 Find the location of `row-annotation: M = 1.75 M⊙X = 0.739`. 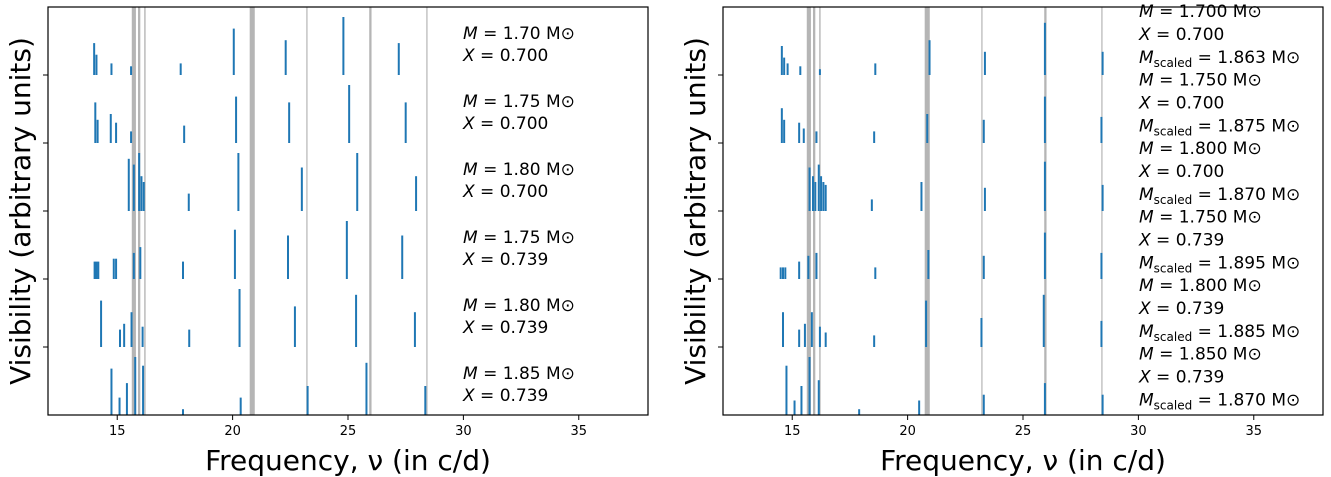

row-annotation: M = 1.75 M⊙X = 0.739 is located at coordinates (518, 249).